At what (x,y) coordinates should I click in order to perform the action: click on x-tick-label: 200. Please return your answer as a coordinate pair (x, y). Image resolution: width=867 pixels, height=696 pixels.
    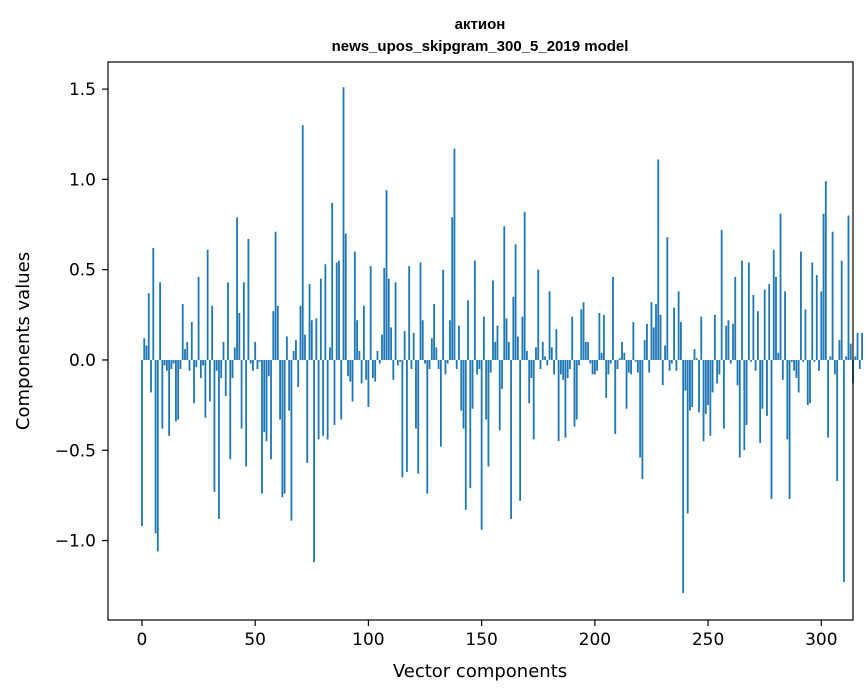
    Looking at the image, I should click on (595, 640).